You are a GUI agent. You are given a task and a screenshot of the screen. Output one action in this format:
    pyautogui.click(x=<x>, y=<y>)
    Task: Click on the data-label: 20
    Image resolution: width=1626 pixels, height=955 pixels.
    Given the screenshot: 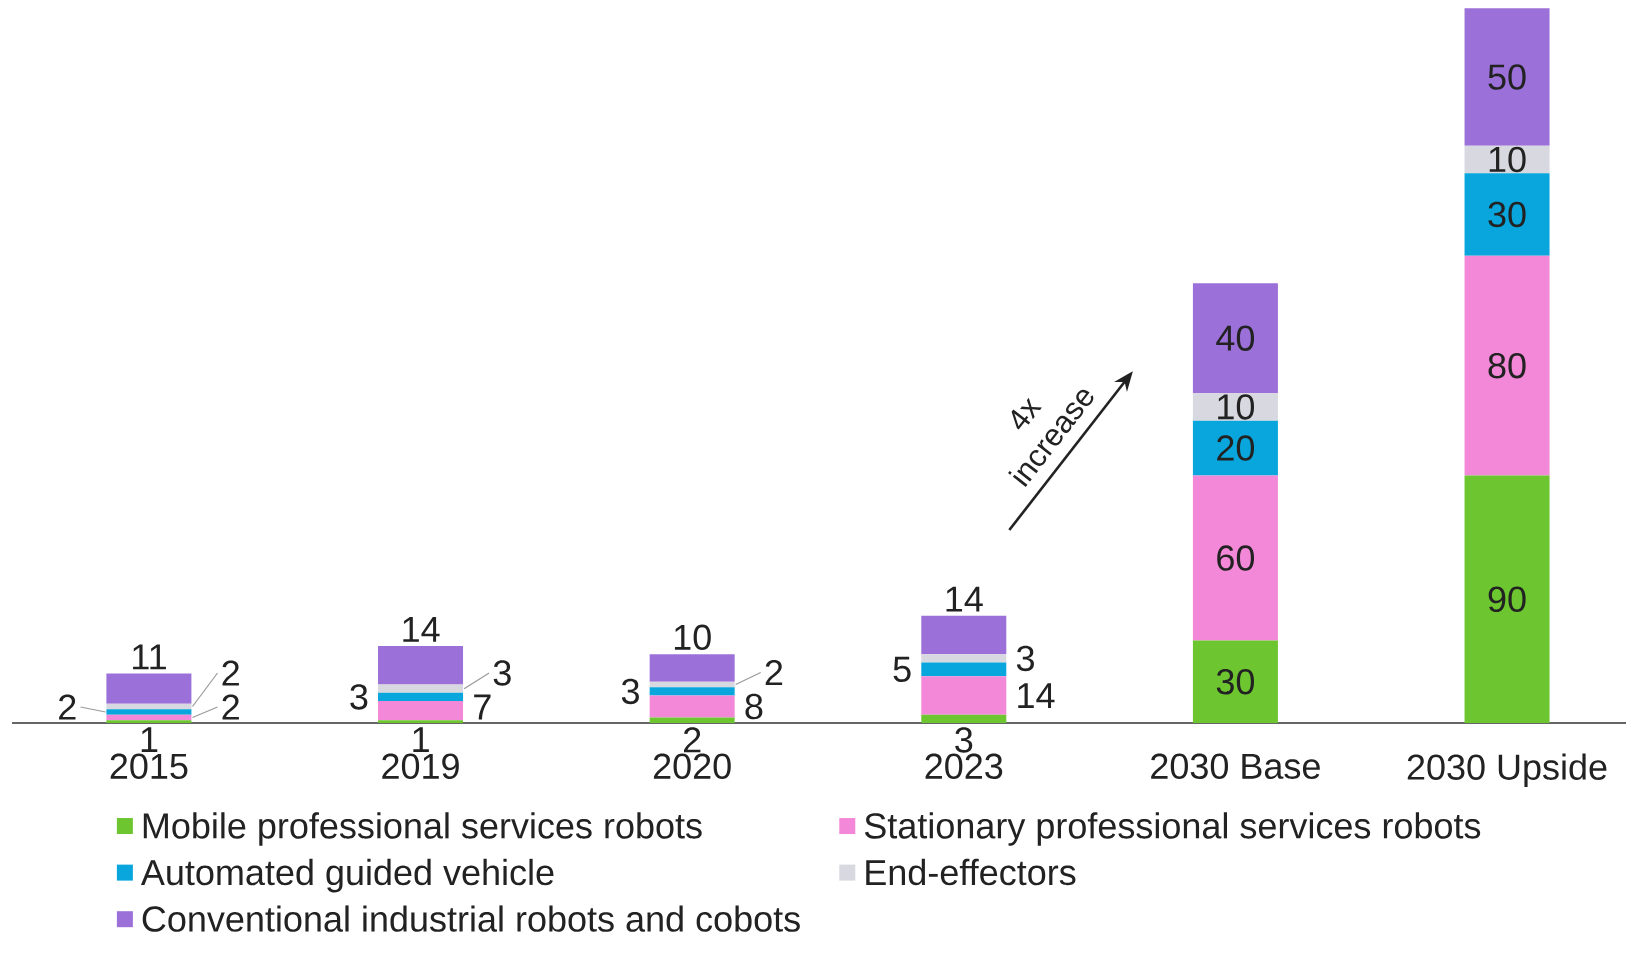 What is the action you would take?
    pyautogui.click(x=1236, y=448)
    